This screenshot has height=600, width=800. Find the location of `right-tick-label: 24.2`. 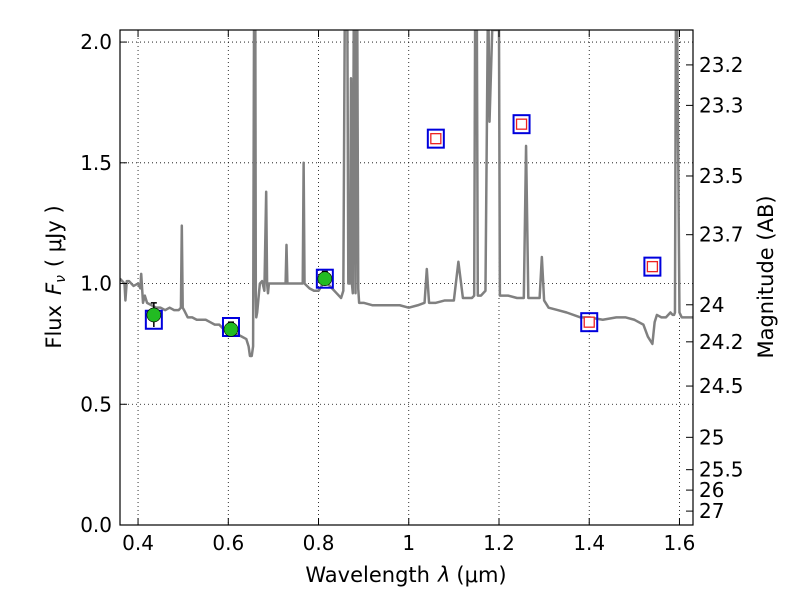

right-tick-label: 24.2 is located at coordinates (721, 342).